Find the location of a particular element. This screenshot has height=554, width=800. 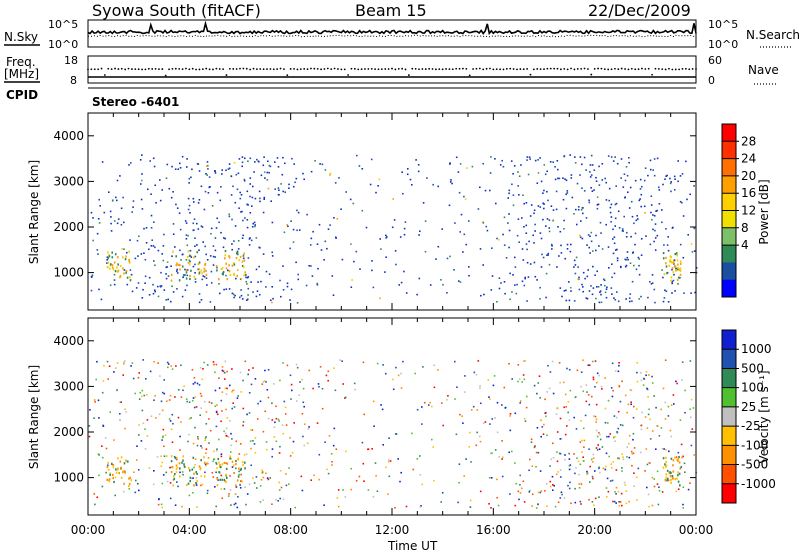

nsky-label: N.Sky is located at coordinates (21, 37).